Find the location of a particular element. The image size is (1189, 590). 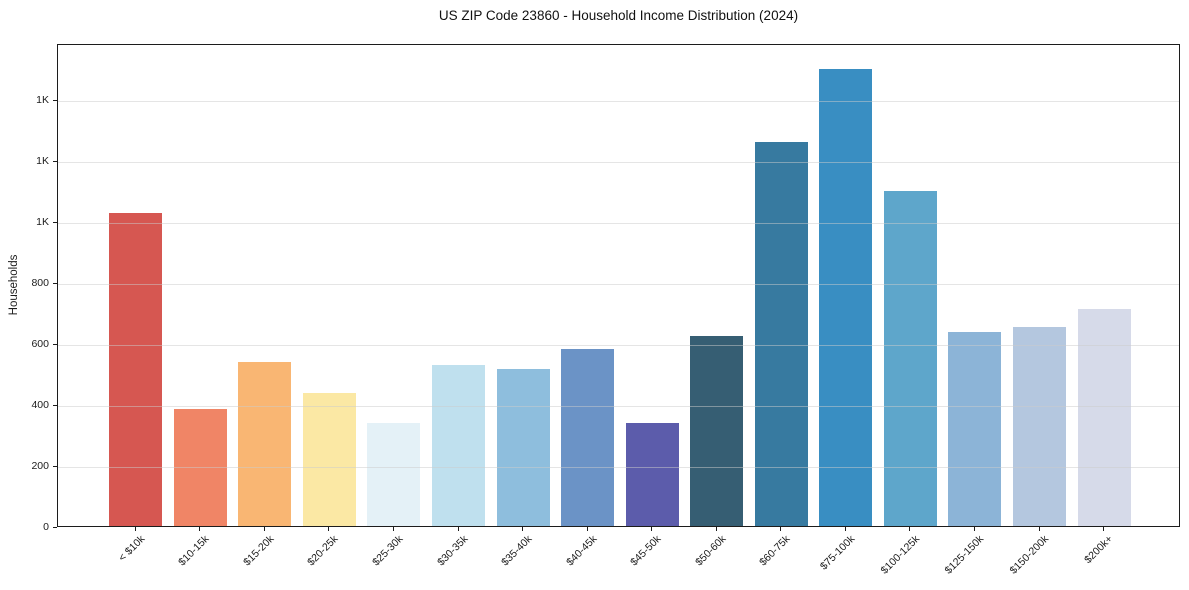

x-tick-label-$40-45k: $40-45k is located at coordinates (581, 551).